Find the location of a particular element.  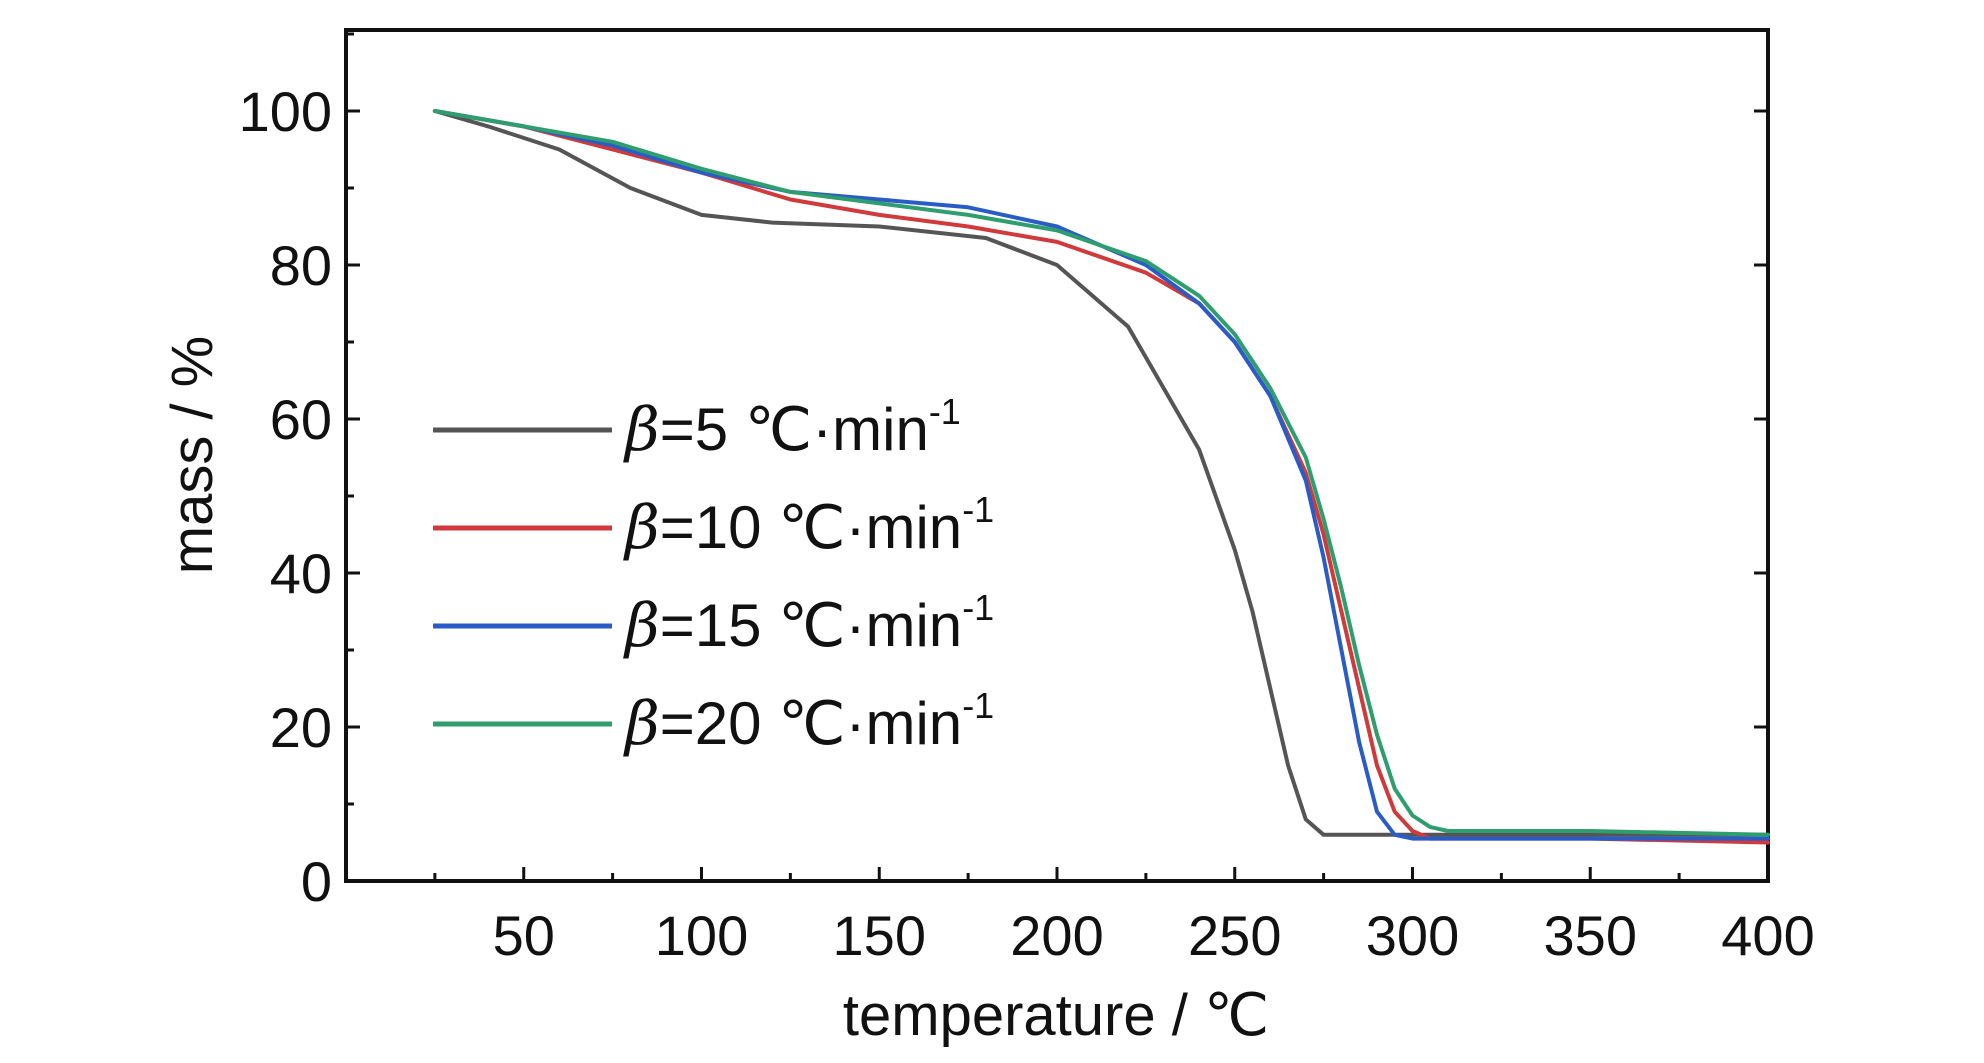

x-tick-label: 400 is located at coordinates (1767, 935).